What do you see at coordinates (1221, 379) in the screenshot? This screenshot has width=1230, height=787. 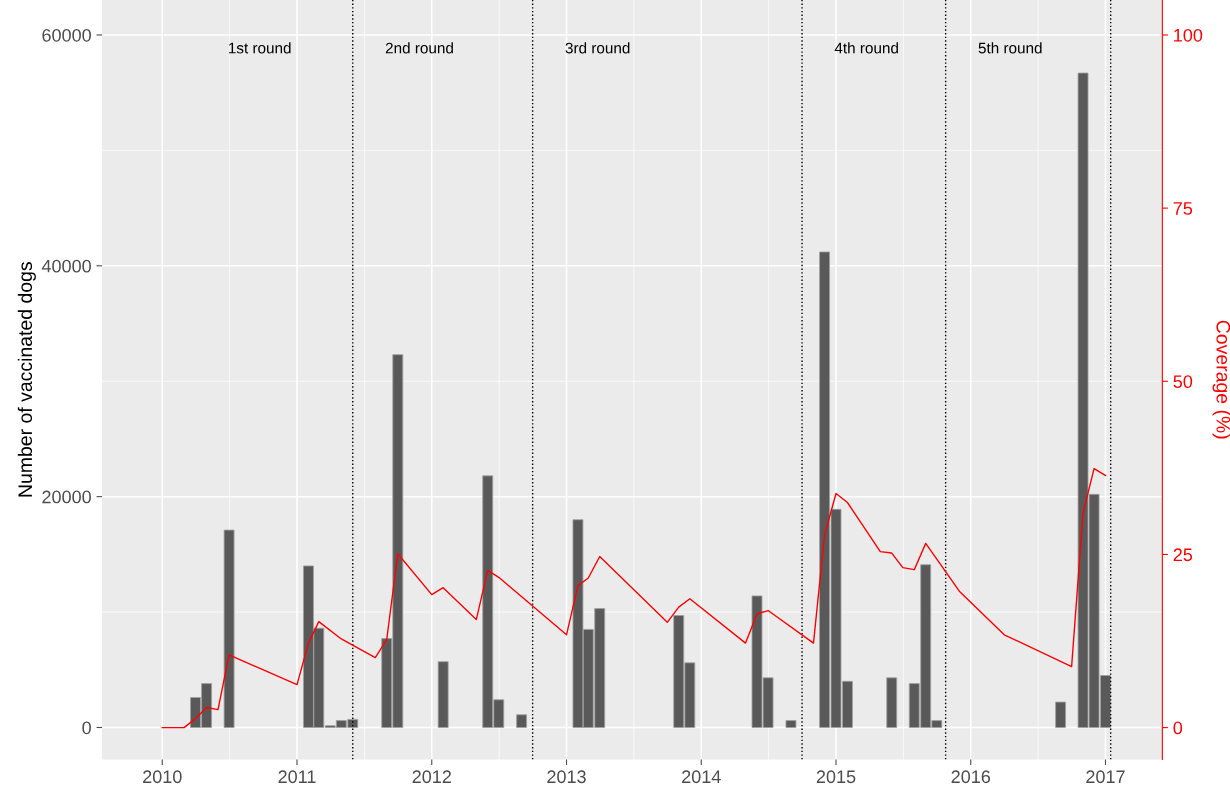 I see `y2-axis-title: Coverage (%)` at bounding box center [1221, 379].